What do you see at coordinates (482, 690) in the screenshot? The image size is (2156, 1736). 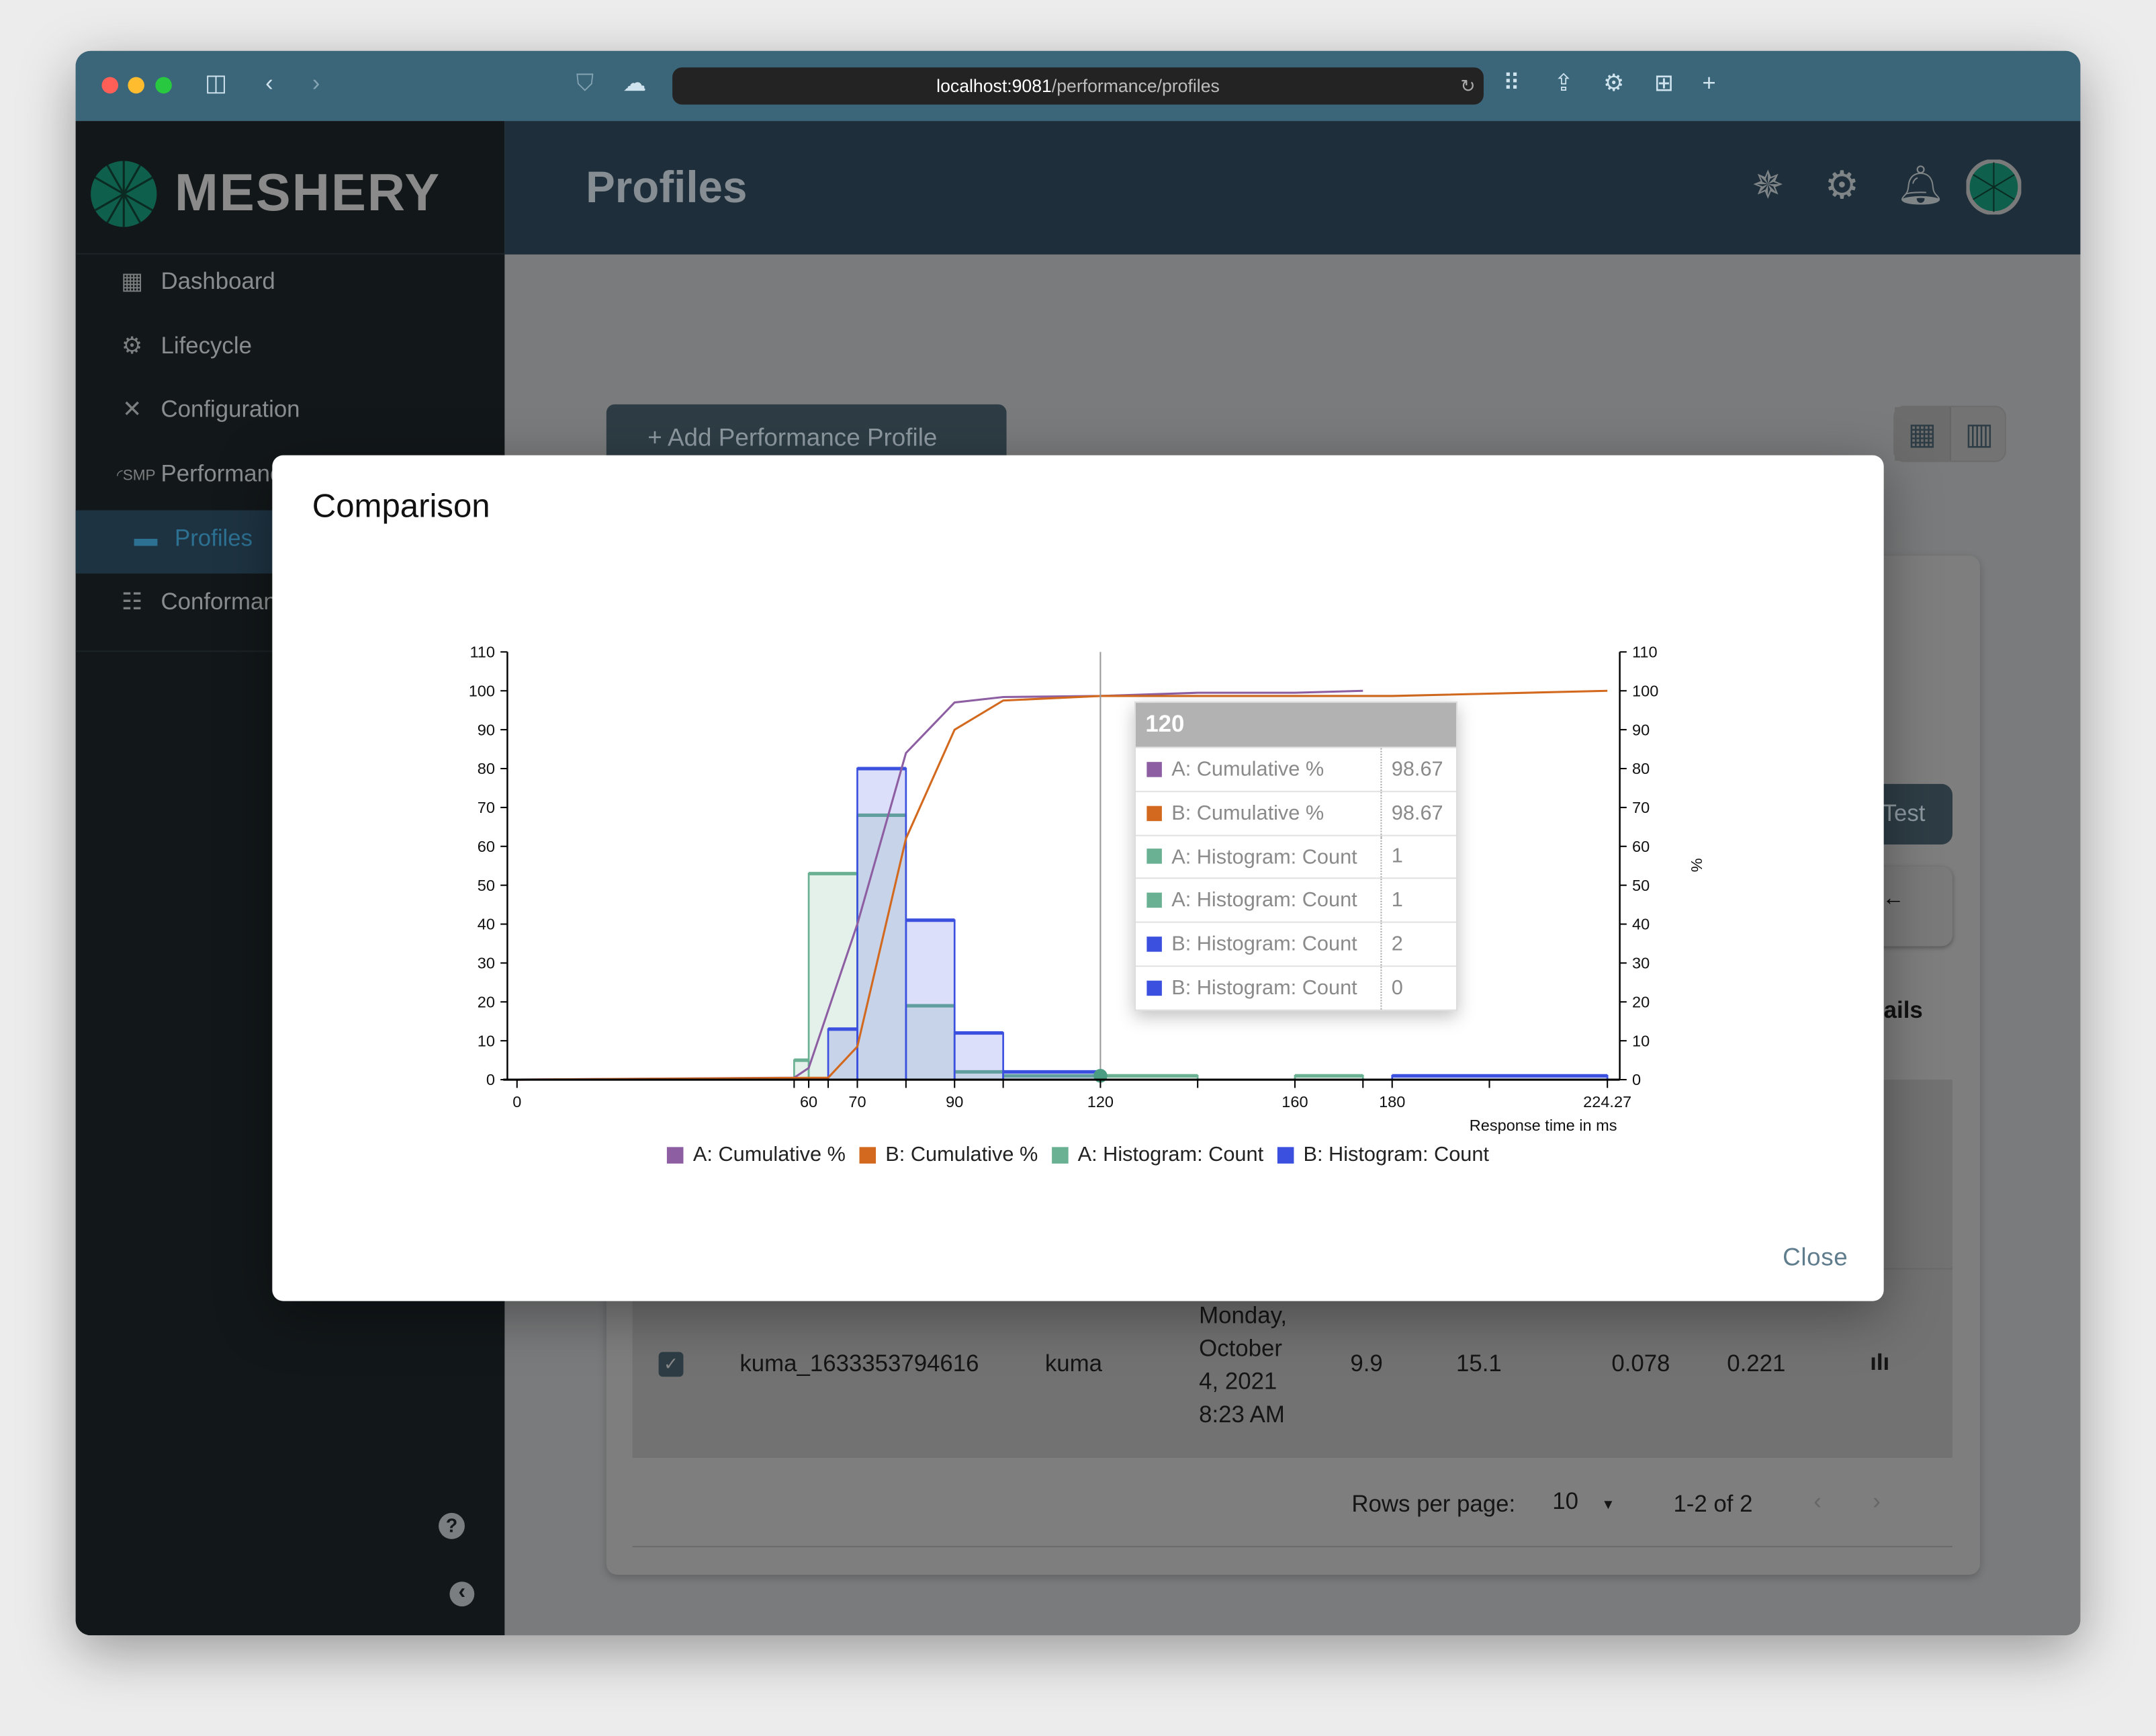 I see `y-tick-label: 100` at bounding box center [482, 690].